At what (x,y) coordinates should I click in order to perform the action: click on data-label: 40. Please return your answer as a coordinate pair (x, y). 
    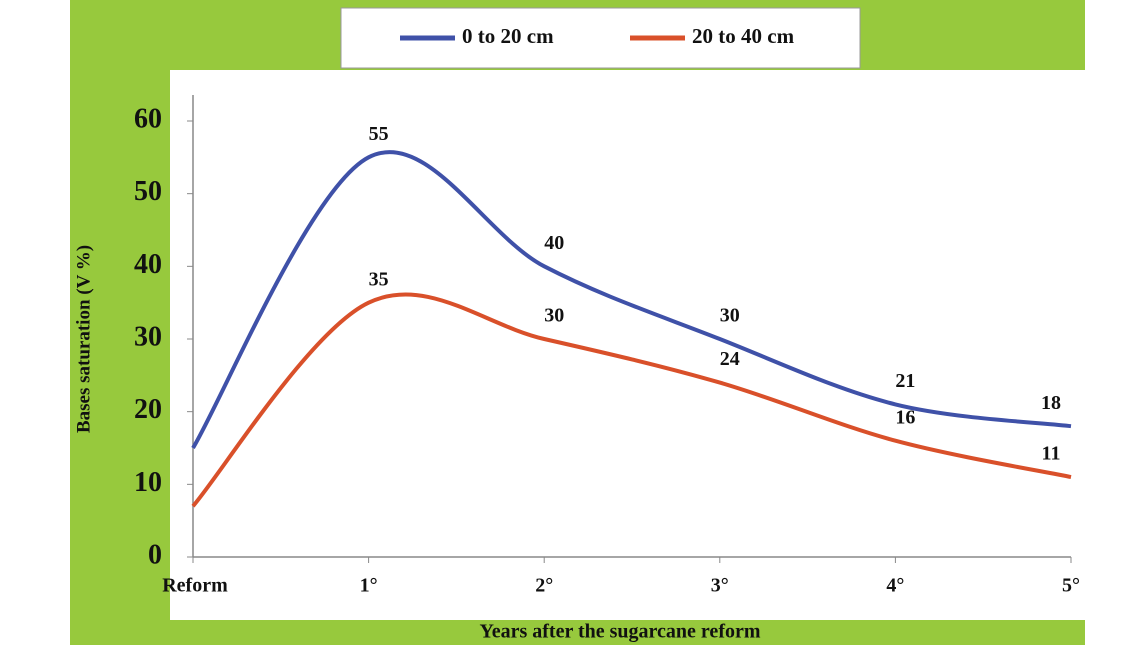
    Looking at the image, I should click on (554, 243).